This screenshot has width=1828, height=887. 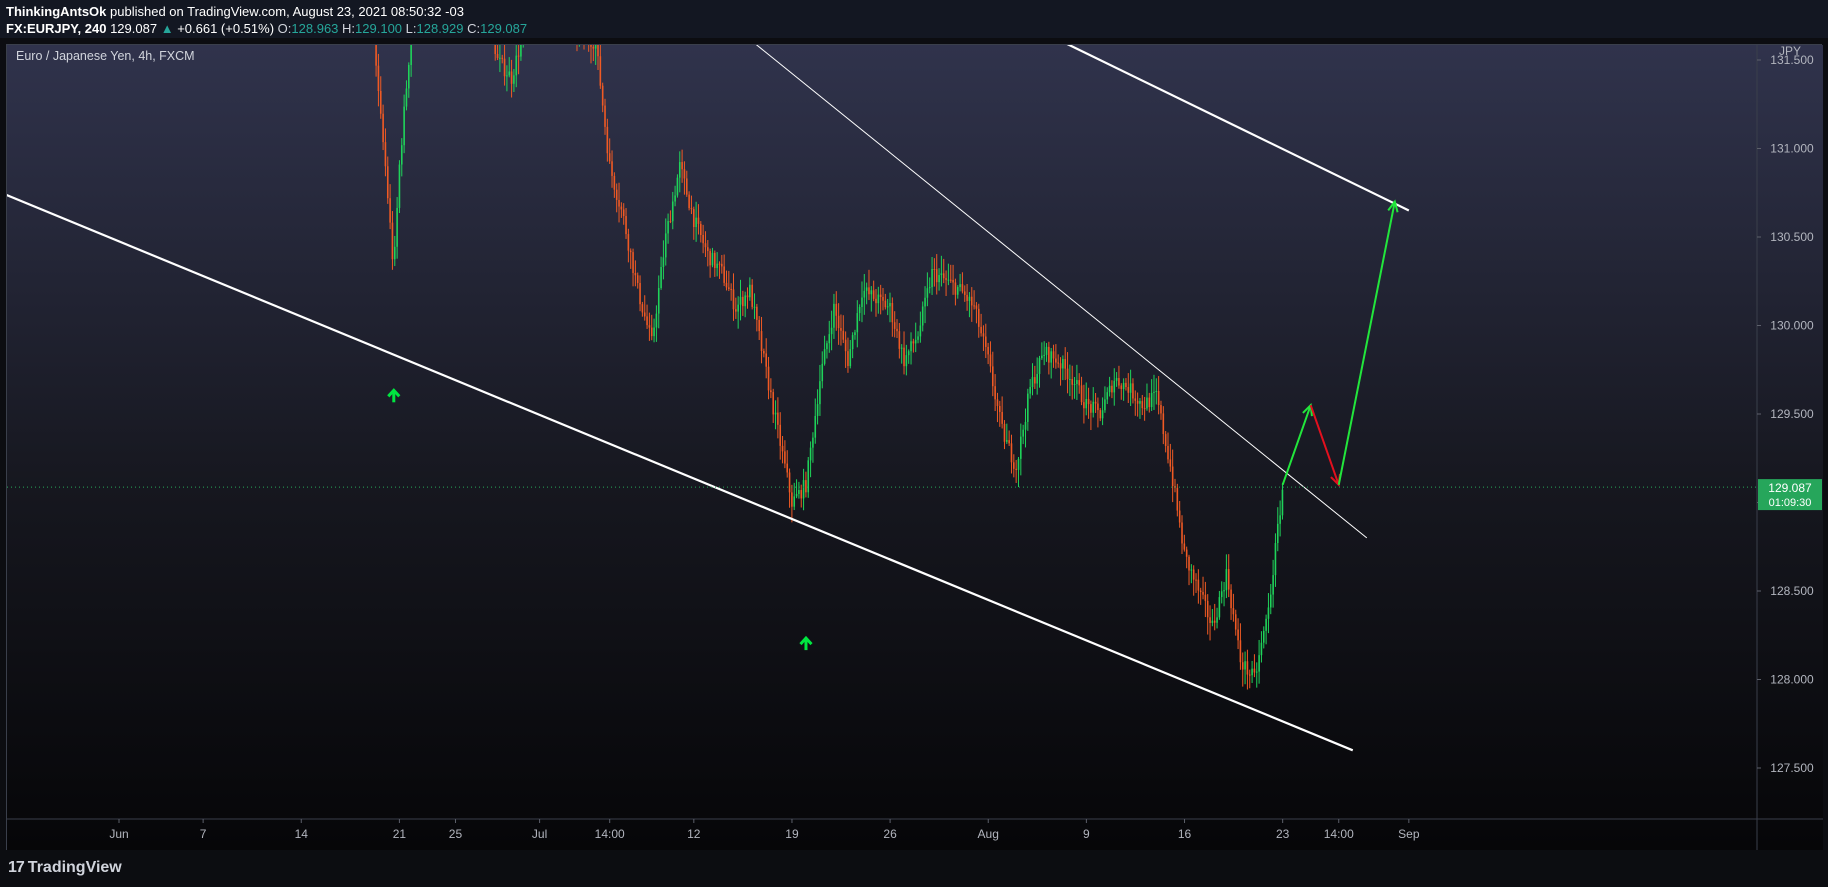 I want to click on x-tick-label: 7, so click(x=203, y=834).